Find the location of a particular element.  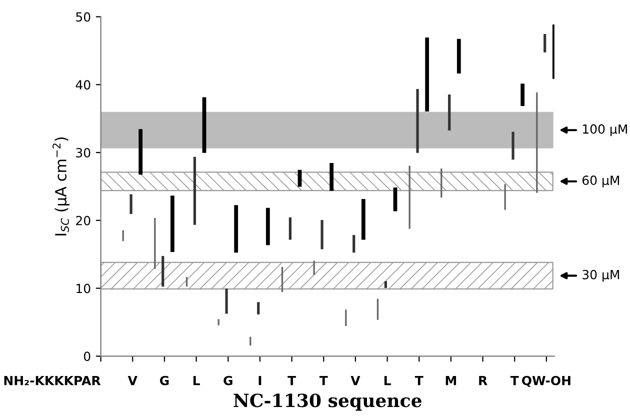

x-tick-label: I is located at coordinates (260, 381).